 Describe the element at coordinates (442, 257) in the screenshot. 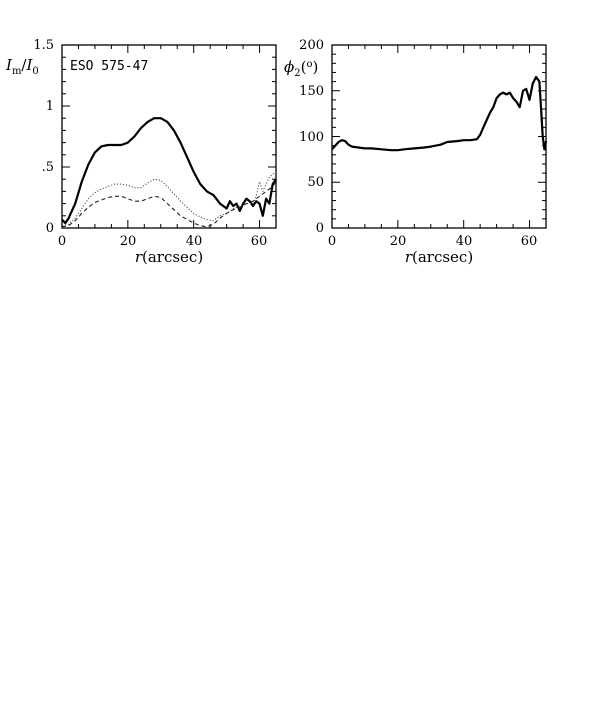

I see `x-axis-unit-right: (arcsec)` at that location.